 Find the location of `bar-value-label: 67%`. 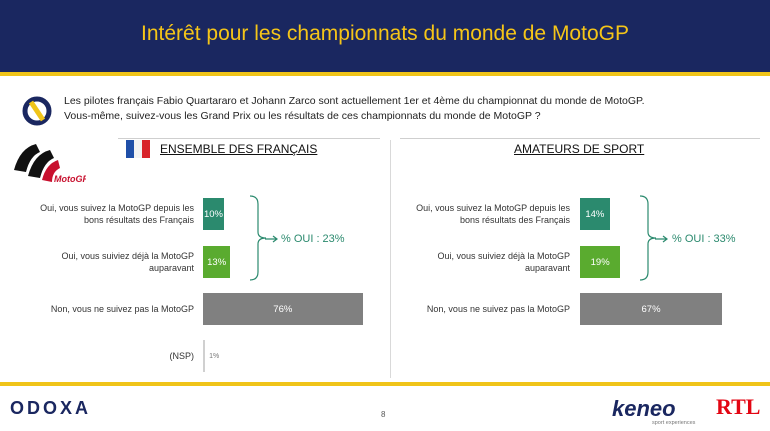

bar-value-label: 67% is located at coordinates (651, 309).